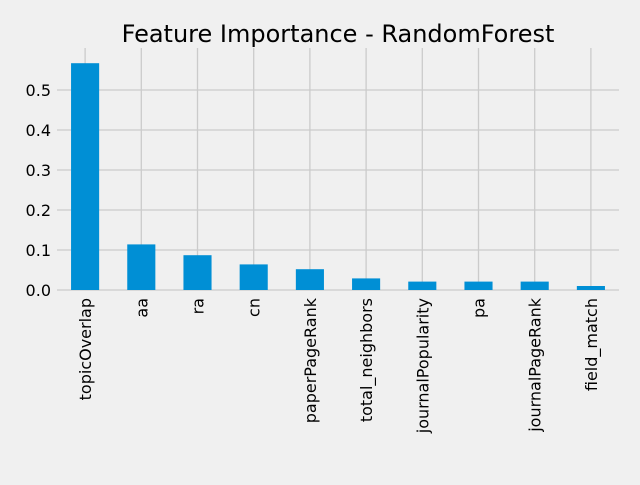 Image resolution: width=640 pixels, height=485 pixels. I want to click on y-tick-label: 0.5, so click(38, 90).